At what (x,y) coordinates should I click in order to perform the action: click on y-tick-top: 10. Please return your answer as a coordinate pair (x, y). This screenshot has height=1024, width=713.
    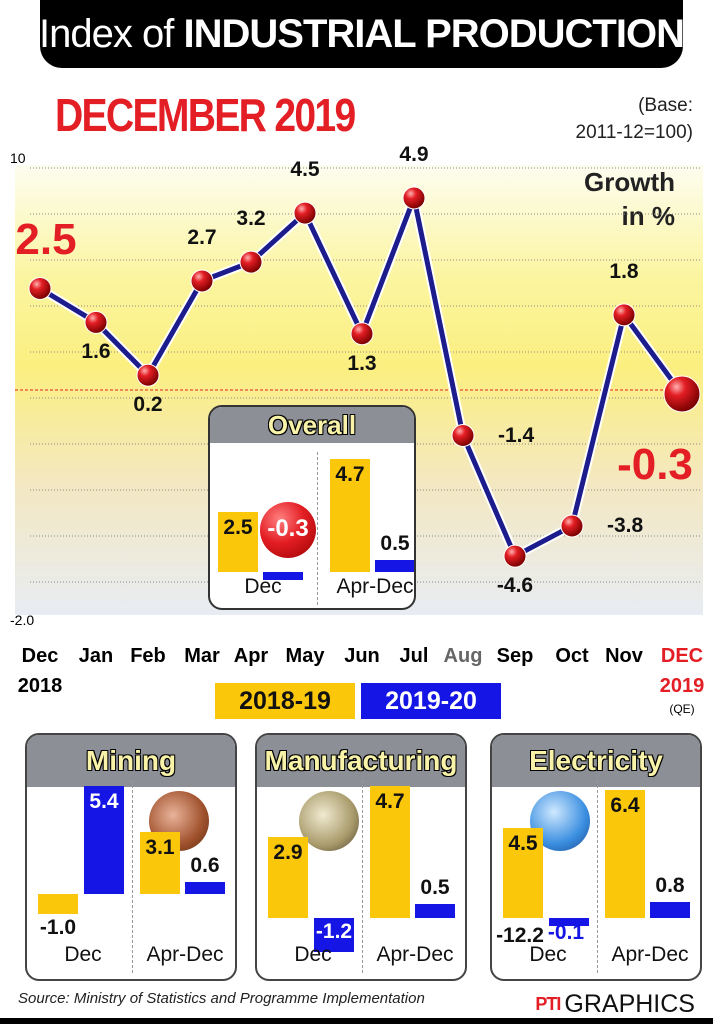
    Looking at the image, I should click on (18, 158).